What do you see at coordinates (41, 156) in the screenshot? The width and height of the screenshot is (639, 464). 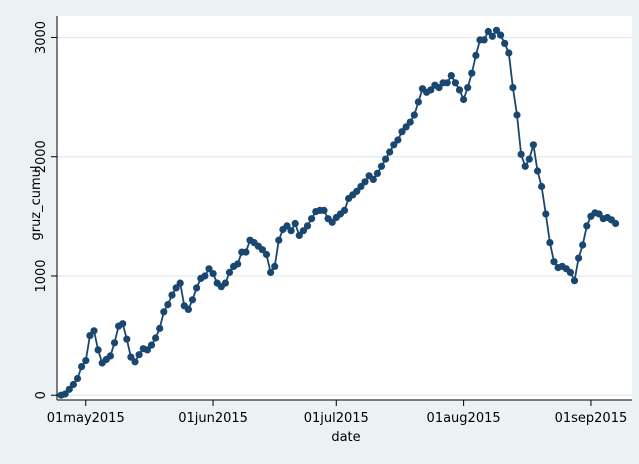 I see `y-tick-label: 2000` at bounding box center [41, 156].